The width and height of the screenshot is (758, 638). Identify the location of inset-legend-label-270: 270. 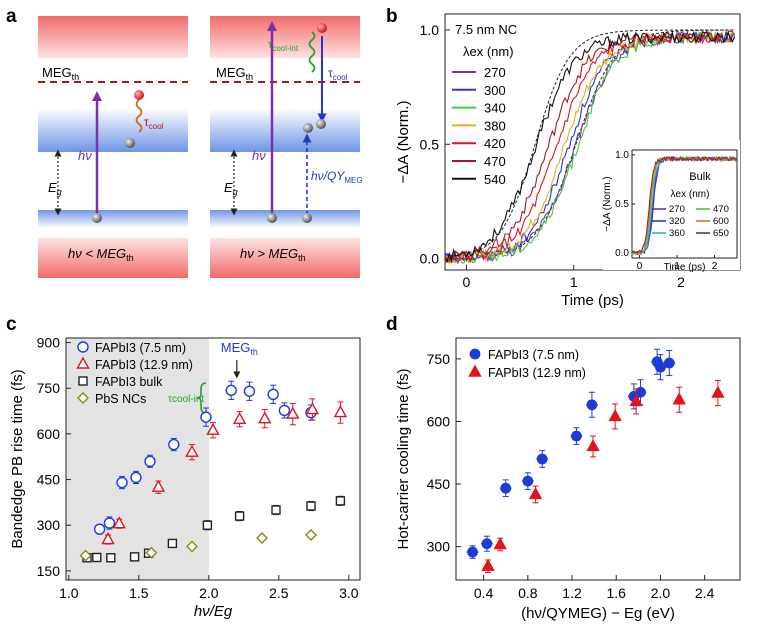
(677, 209).